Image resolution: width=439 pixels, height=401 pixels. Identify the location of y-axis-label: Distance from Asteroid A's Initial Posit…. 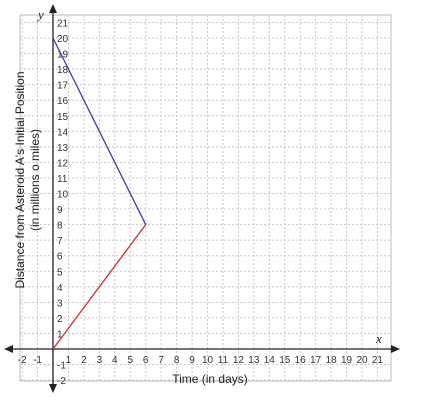
(27, 179).